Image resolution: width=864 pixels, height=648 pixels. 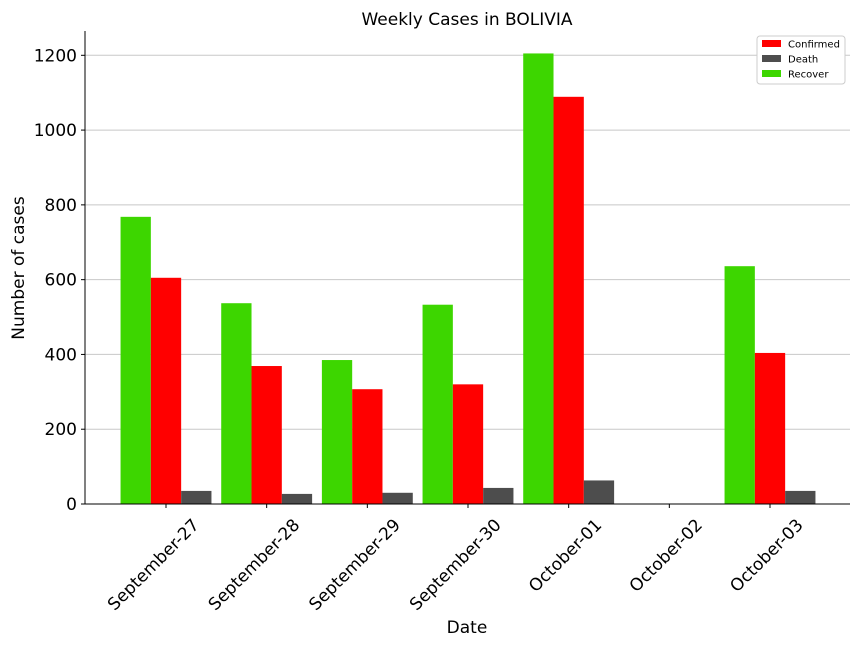 What do you see at coordinates (666, 555) in the screenshot?
I see `x-tick-label-5: October-02` at bounding box center [666, 555].